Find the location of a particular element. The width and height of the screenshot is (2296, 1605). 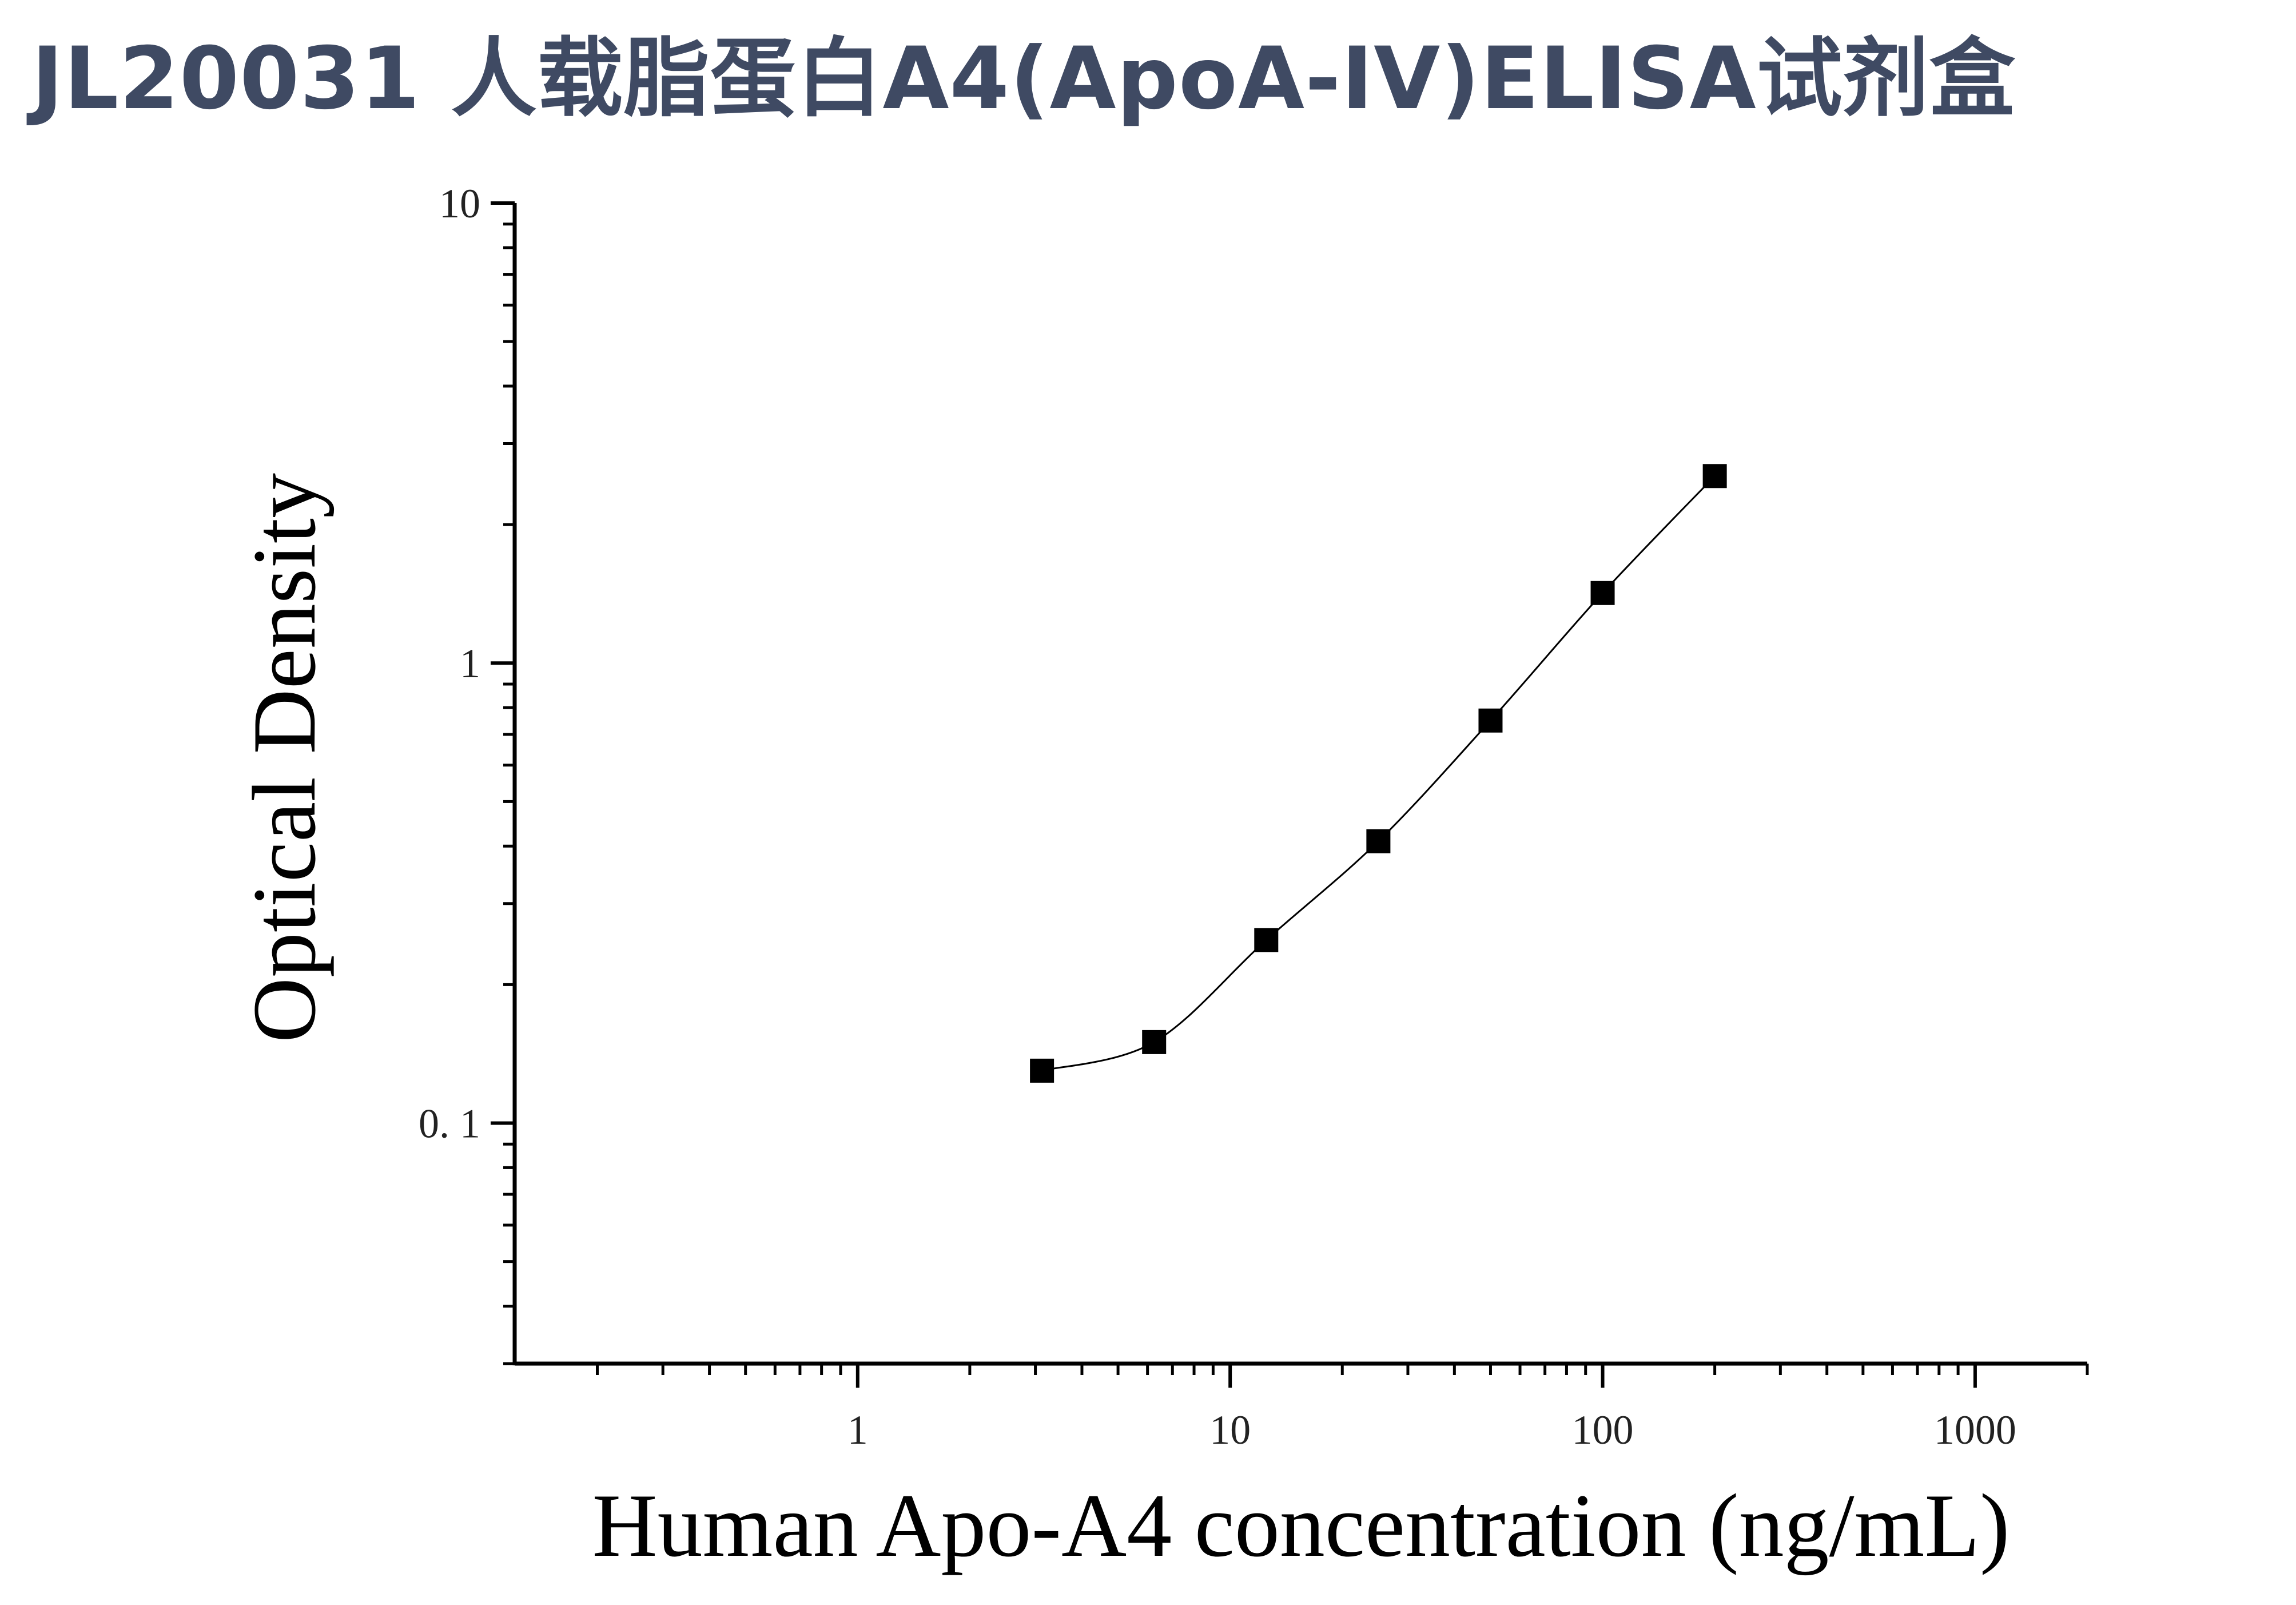

y-tick-label: 1 is located at coordinates (470, 663).